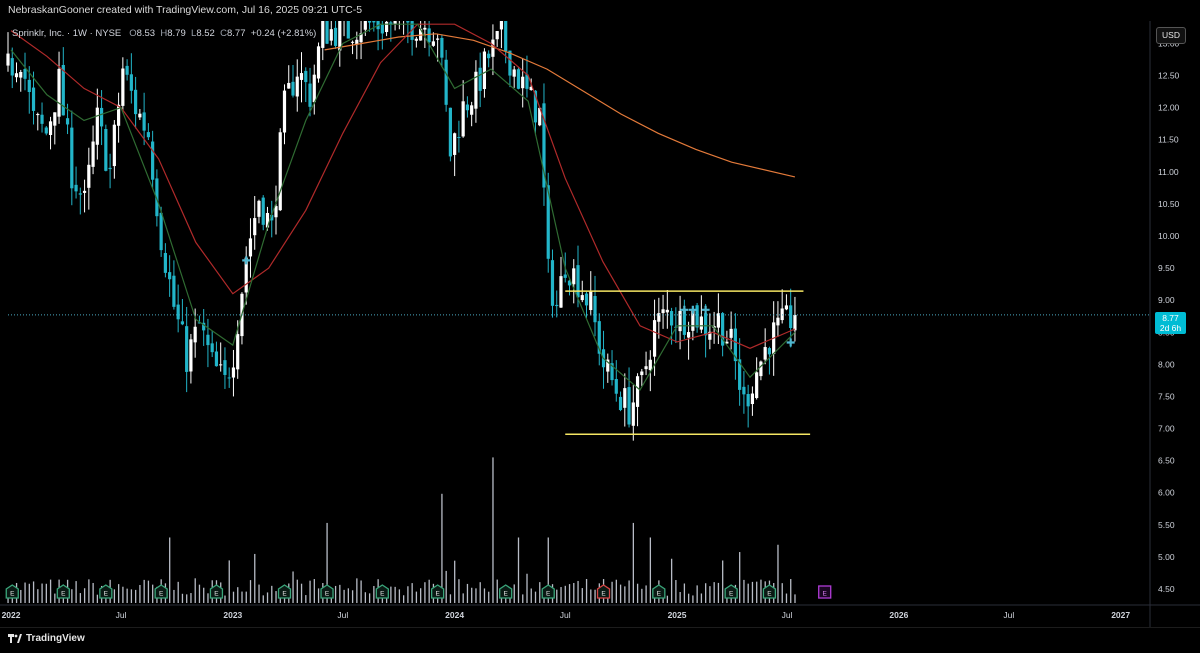 Image resolution: width=1200 pixels, height=653 pixels. I want to click on tradingview-logo: TradingView, so click(46, 638).